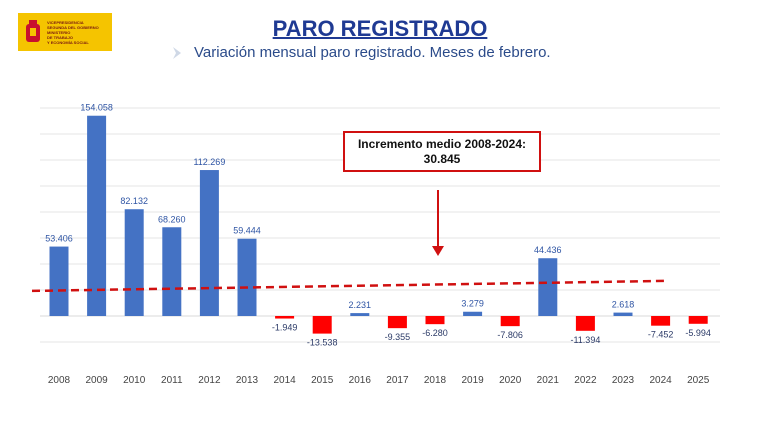 This screenshot has width=760, height=428. I want to click on data-label-2016: 2.231, so click(360, 305).